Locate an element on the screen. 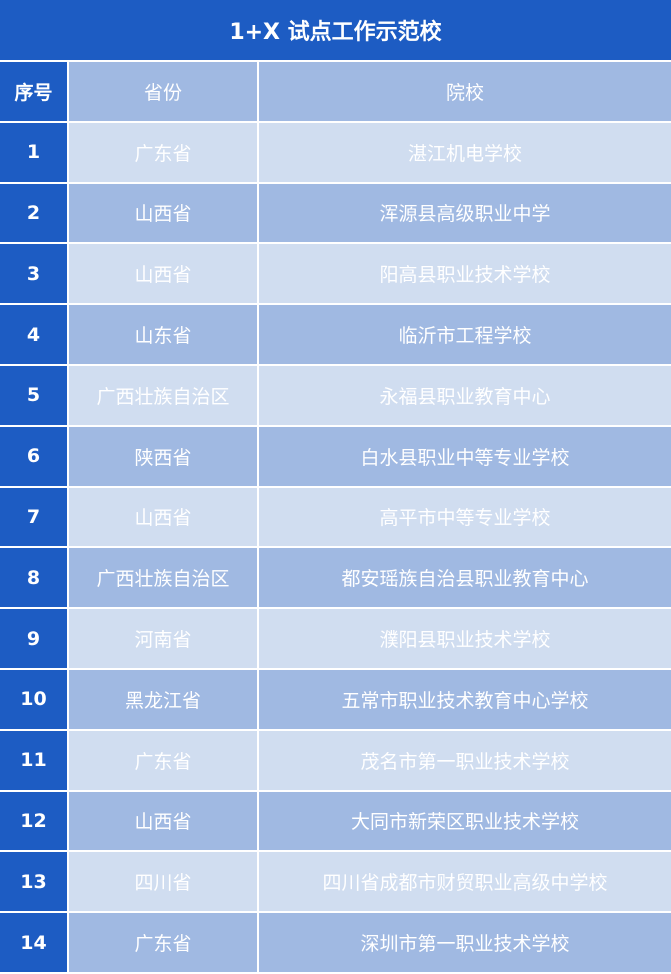 This screenshot has height=974, width=671. row-school: 永福县职业教育中心 is located at coordinates (465, 395).